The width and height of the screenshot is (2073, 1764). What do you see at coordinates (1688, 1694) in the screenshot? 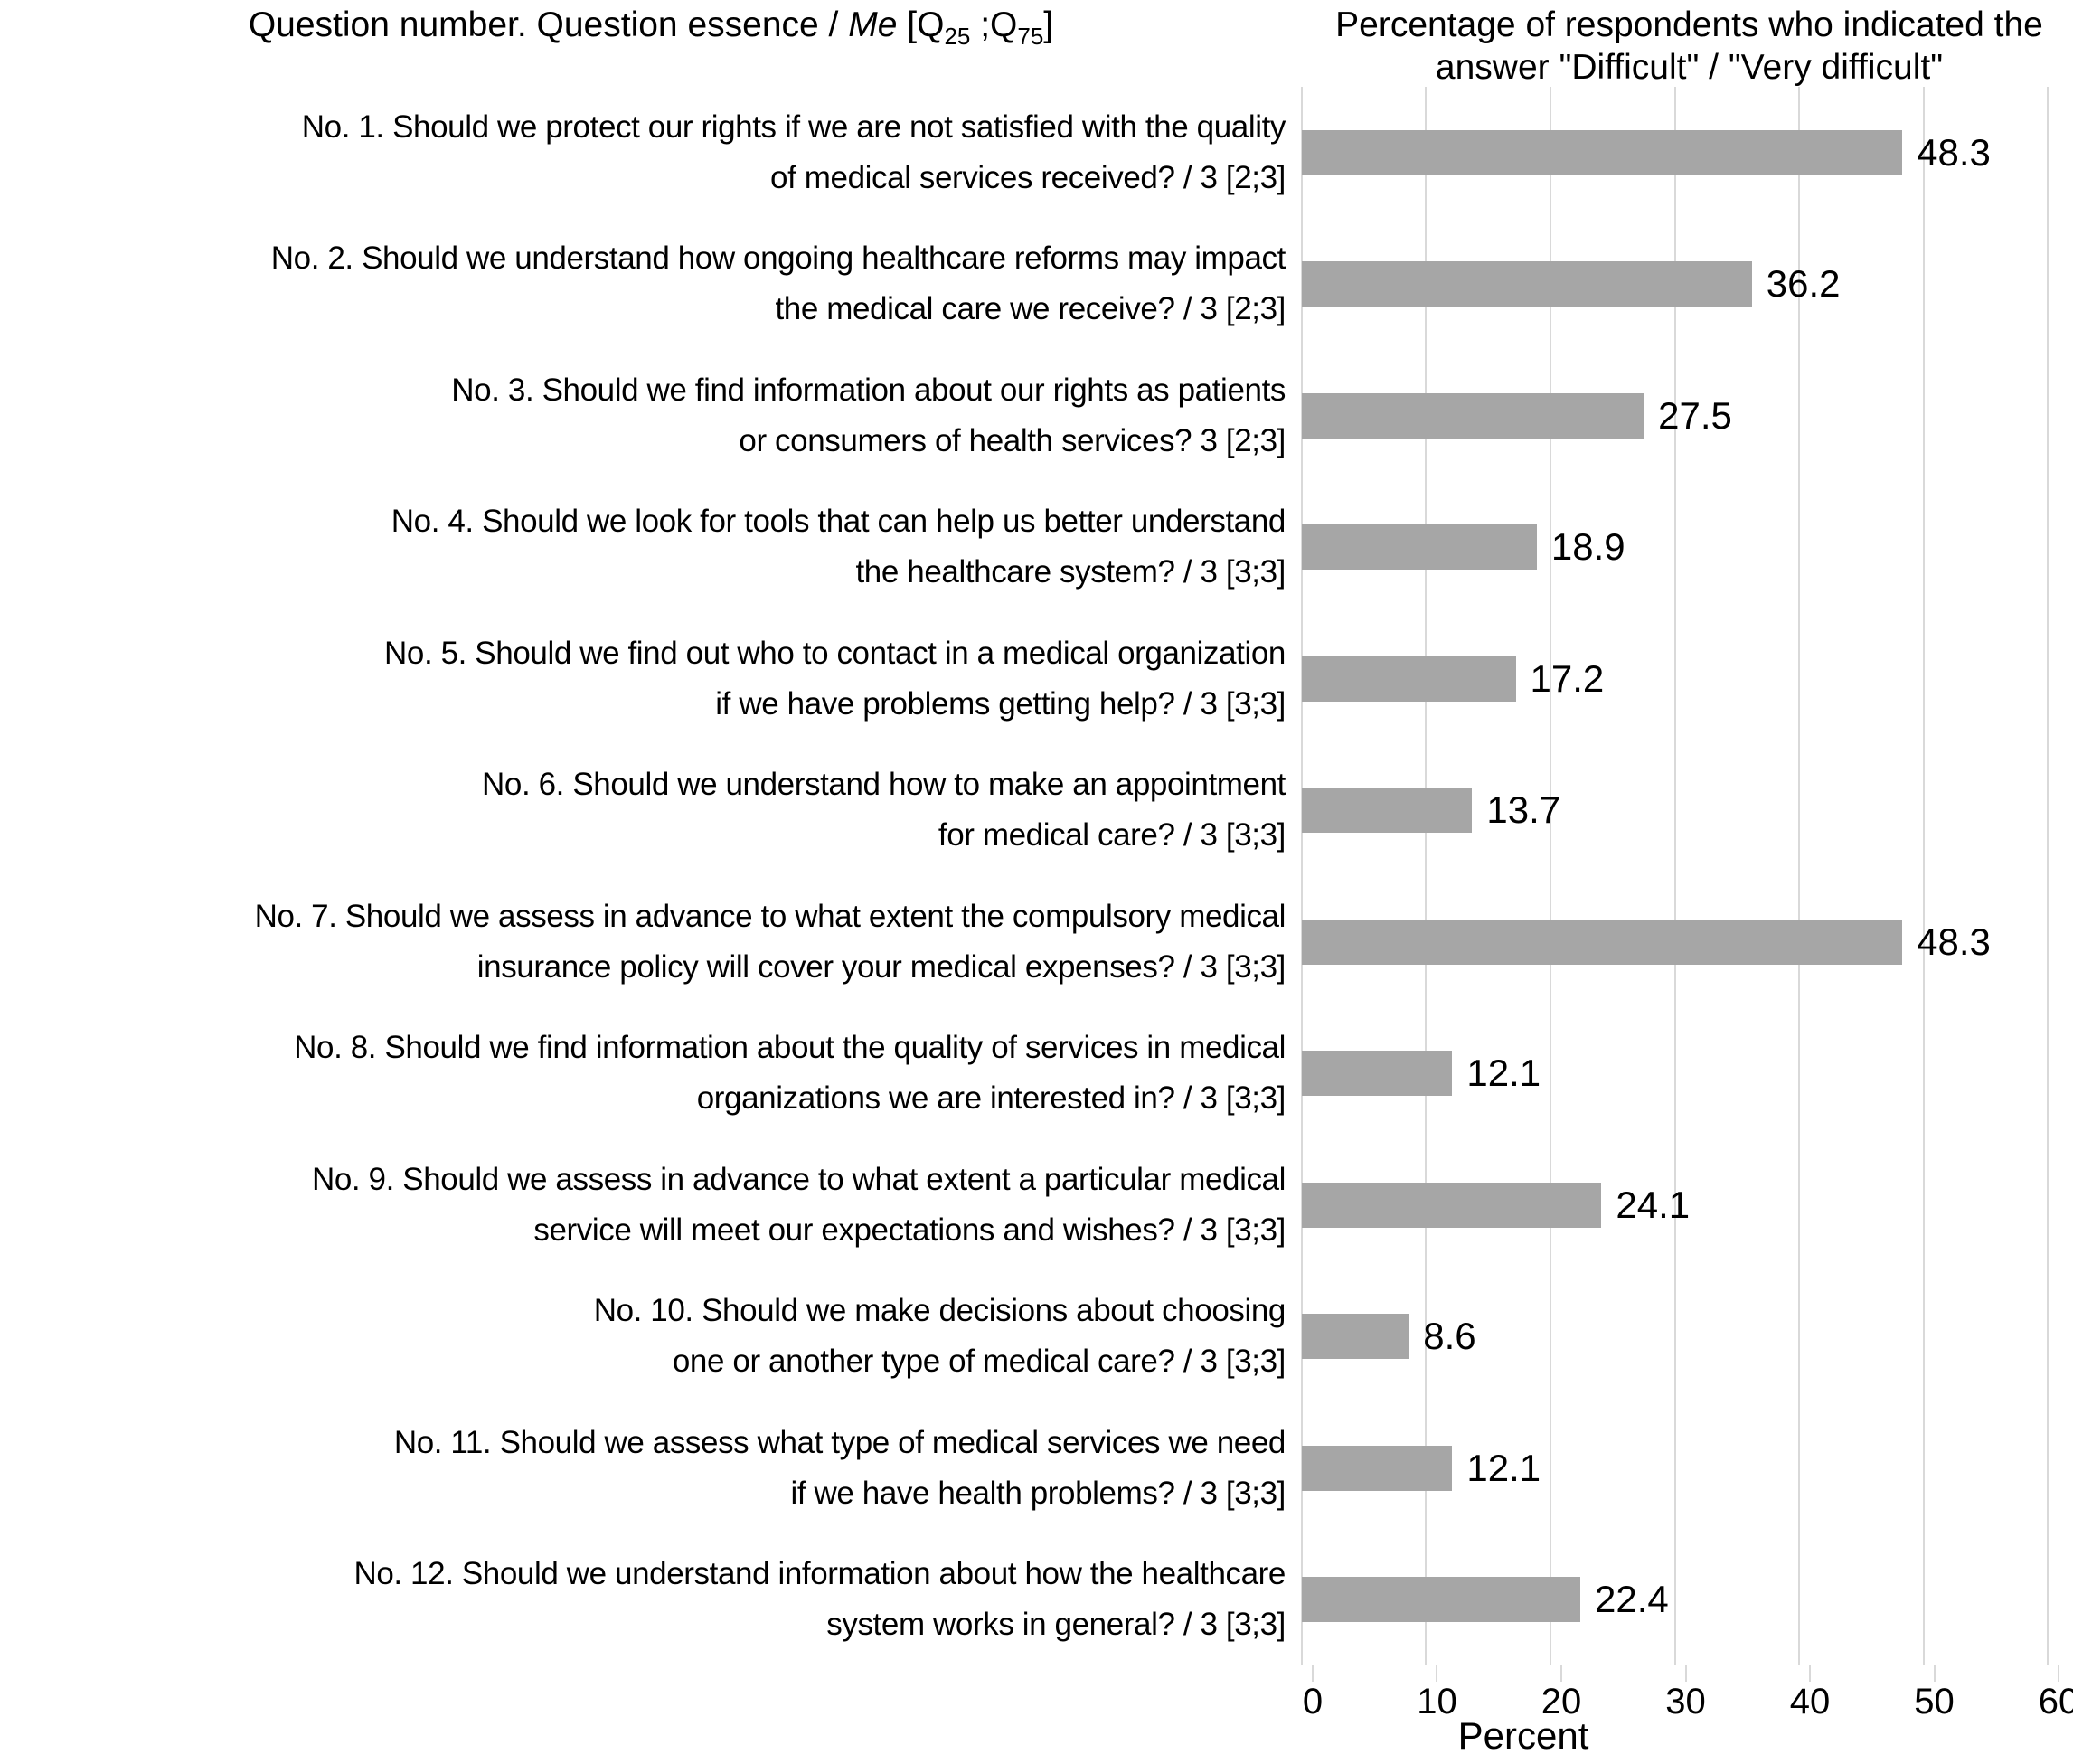
I see `x-axis: 0 10 20 30 40 50 60` at bounding box center [1688, 1694].